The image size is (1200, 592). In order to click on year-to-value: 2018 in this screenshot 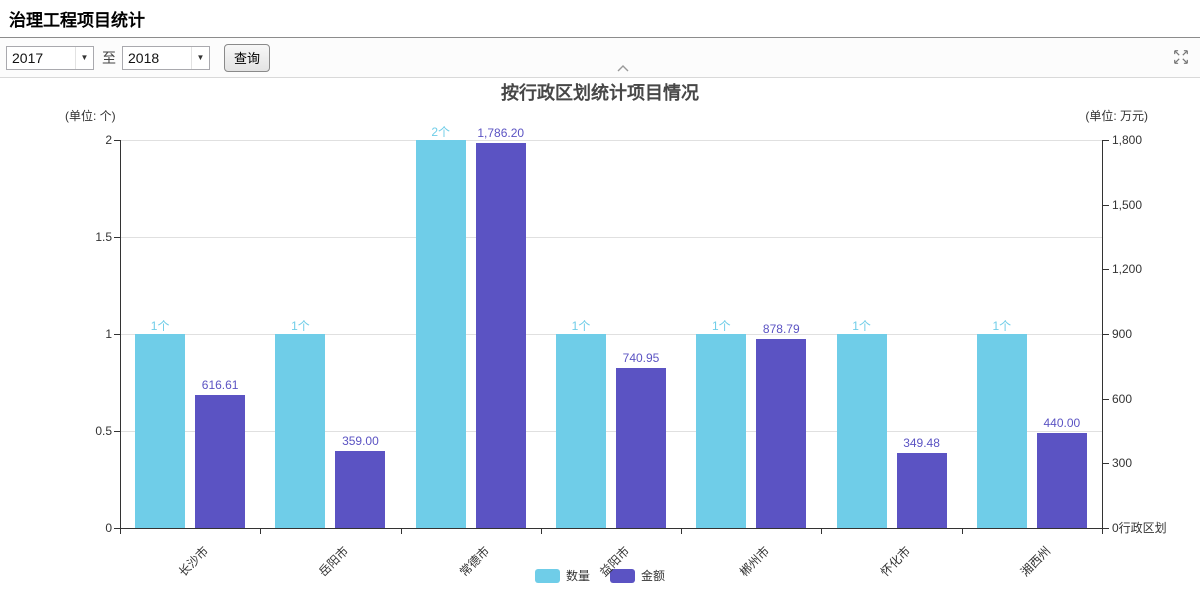, I will do `click(144, 57)`.